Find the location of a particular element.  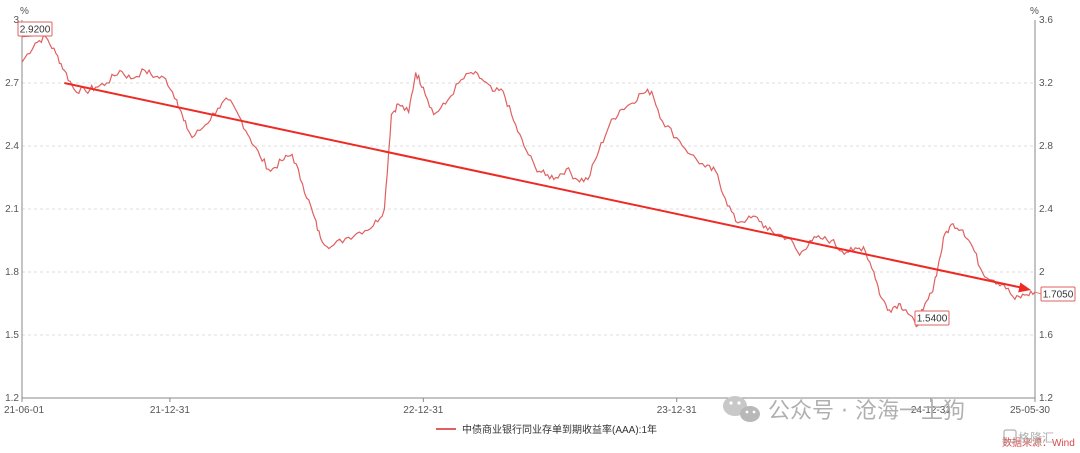

legend-label: 中债商业银行同业存单到期收益率(AAA):1年 is located at coordinates (559, 429).